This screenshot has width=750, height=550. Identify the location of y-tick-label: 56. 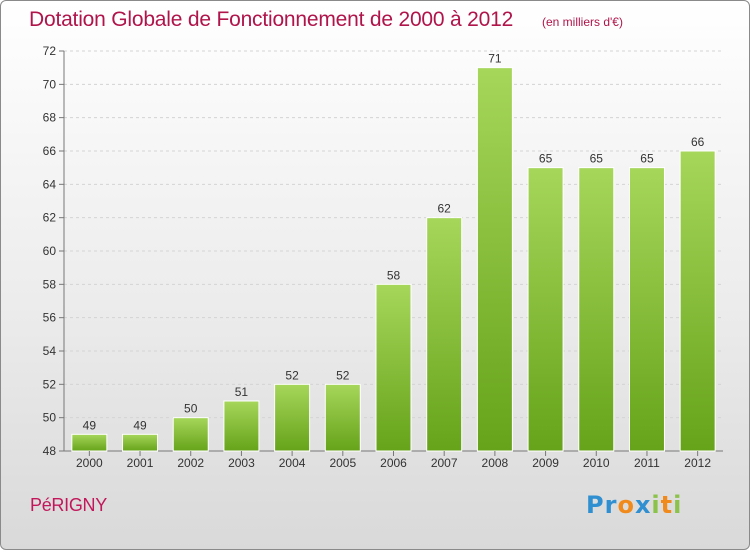
(50, 318).